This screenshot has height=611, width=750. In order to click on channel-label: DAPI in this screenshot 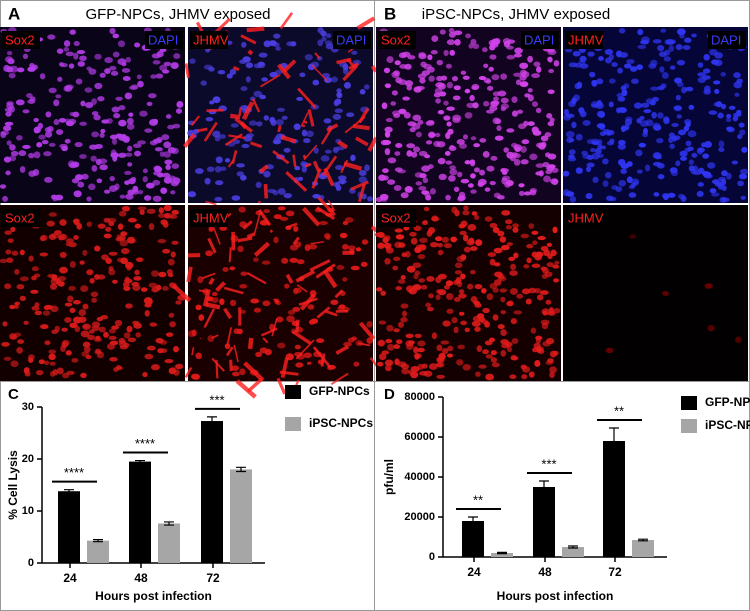, I will do `click(726, 39)`.